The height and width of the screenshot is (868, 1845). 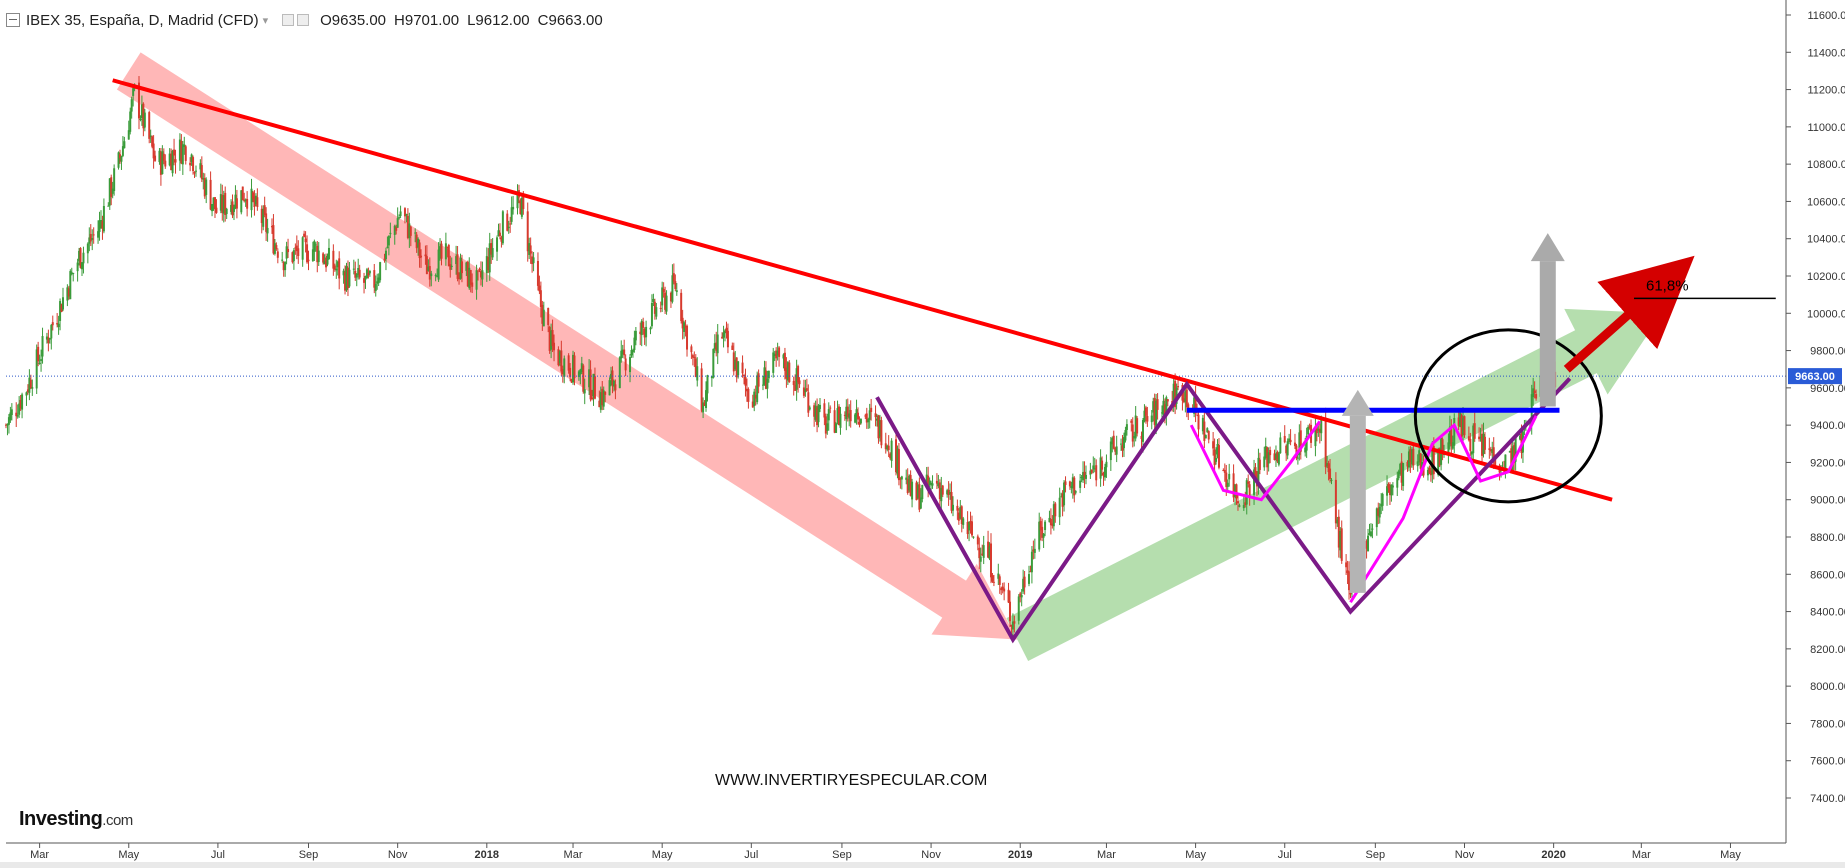 What do you see at coordinates (13, 20) in the screenshot?
I see `collapse-legend-icon` at bounding box center [13, 20].